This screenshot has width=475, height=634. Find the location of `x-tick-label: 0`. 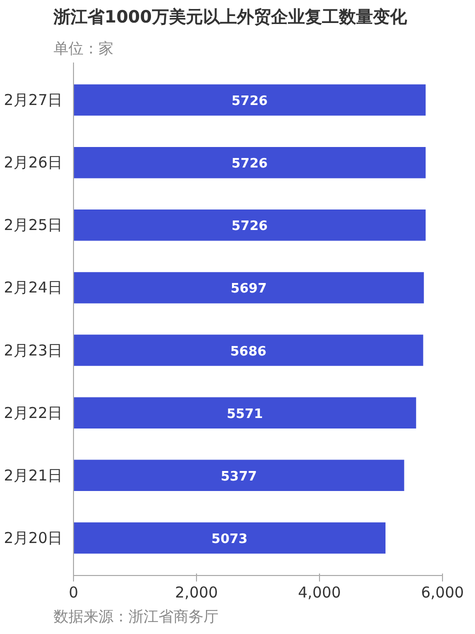

x-tick-label: 0 is located at coordinates (73, 593).